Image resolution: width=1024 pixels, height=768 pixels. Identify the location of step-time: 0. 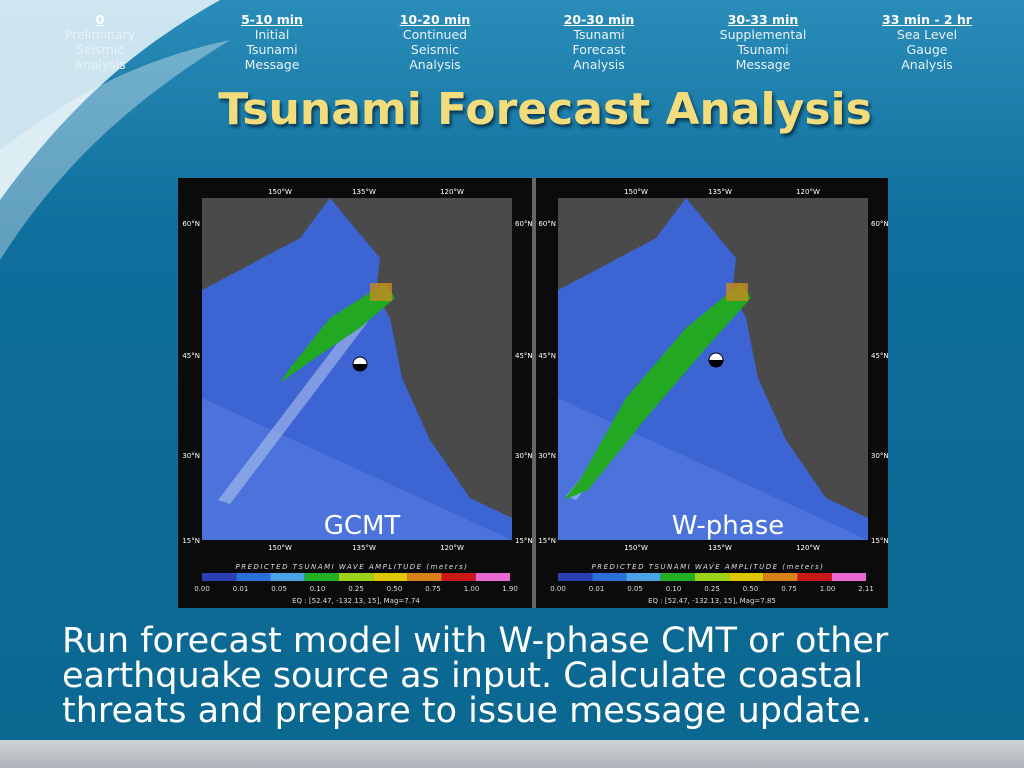
(100, 19).